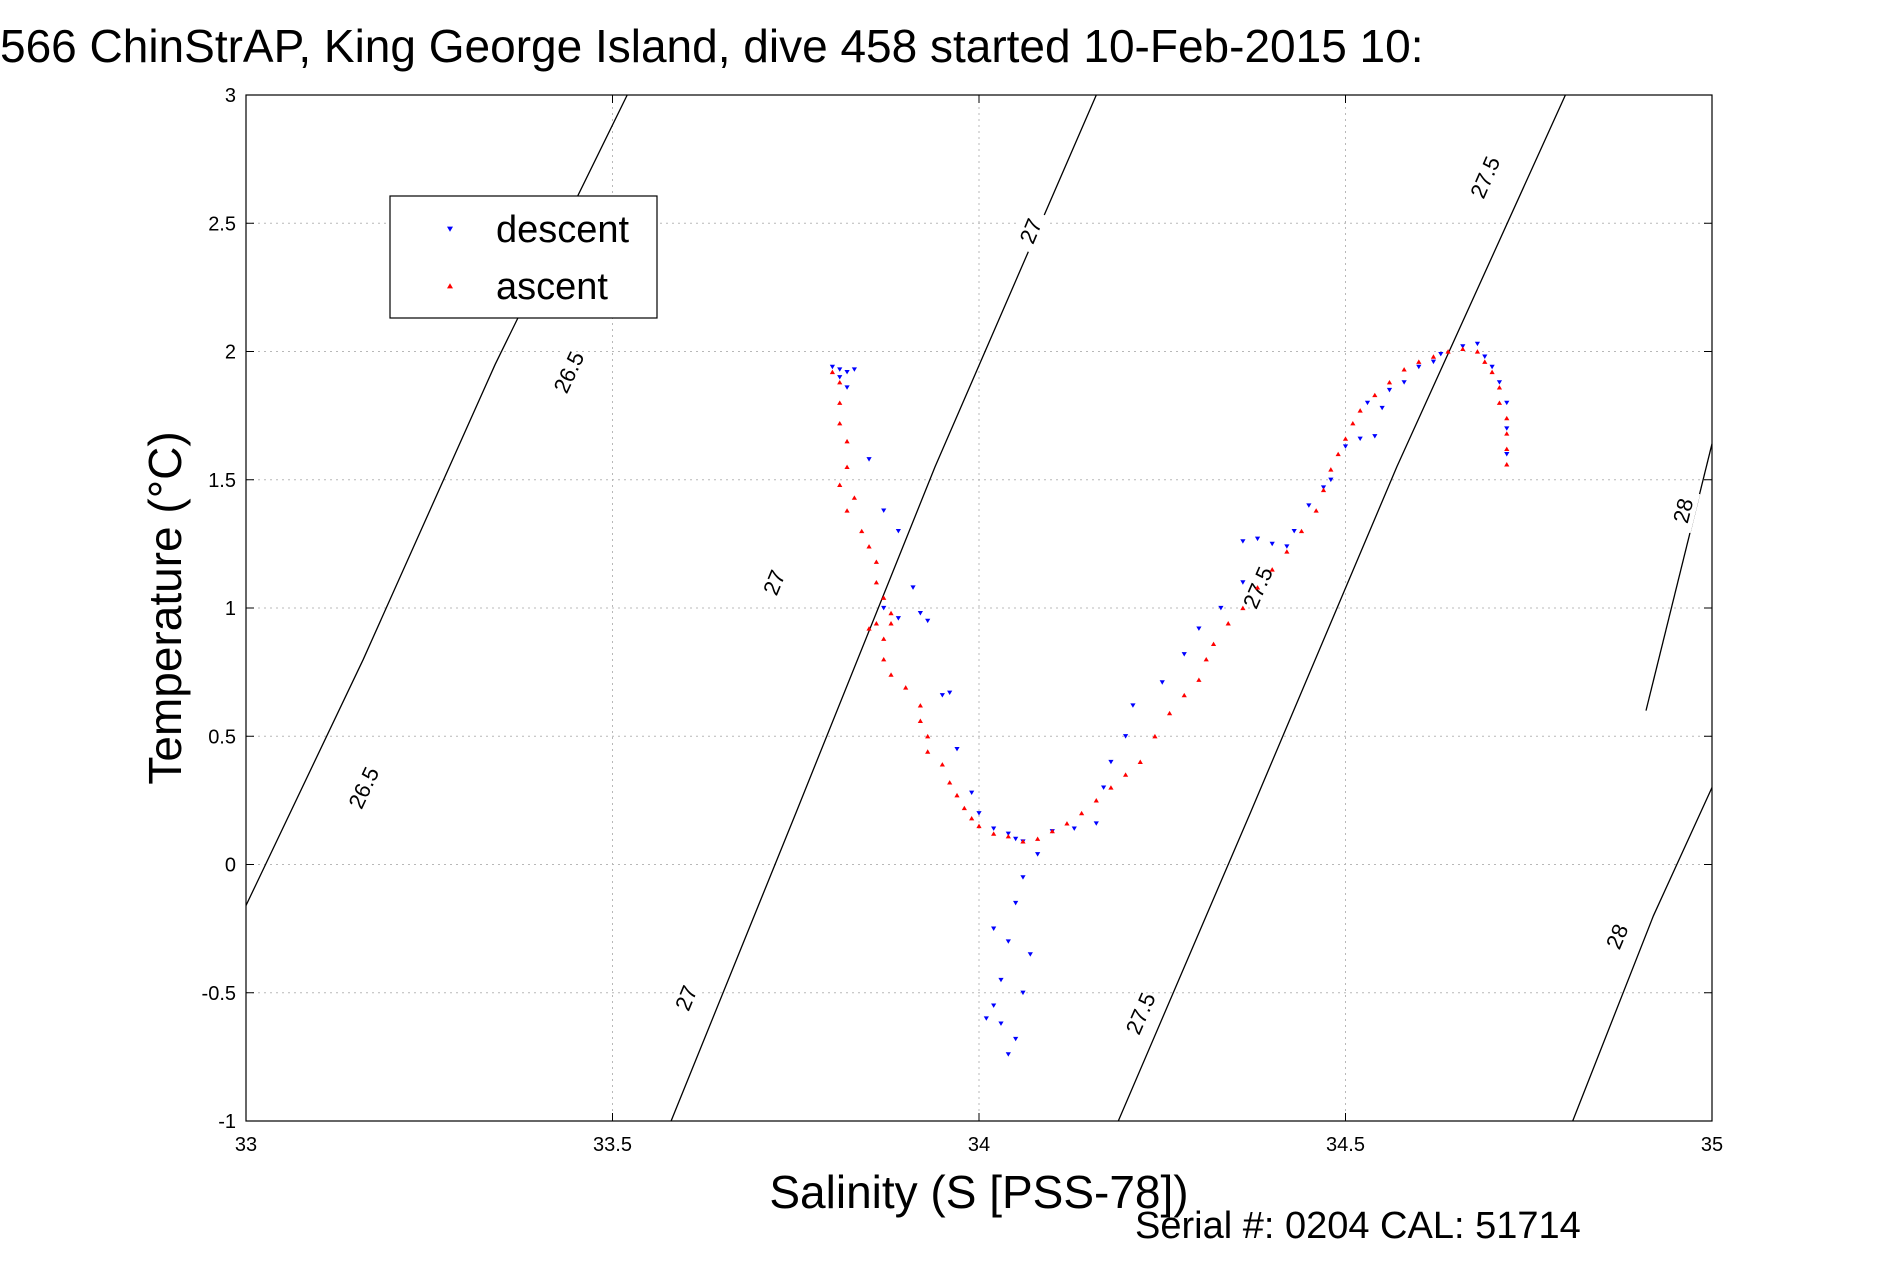 The image size is (1891, 1262). What do you see at coordinates (1345, 1145) in the screenshot?
I see `x-tick-label: 34.5` at bounding box center [1345, 1145].